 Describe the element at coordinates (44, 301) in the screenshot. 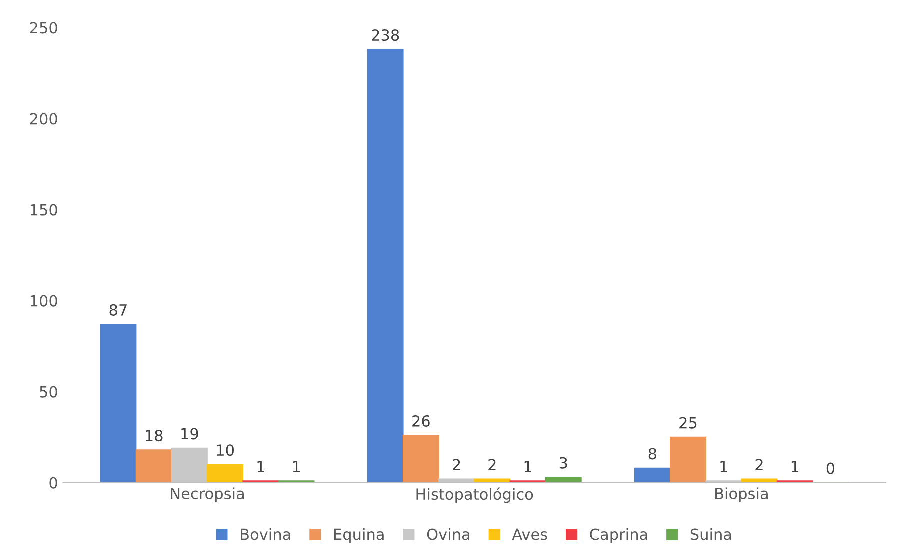

I see `y-tick-label: 100` at that location.